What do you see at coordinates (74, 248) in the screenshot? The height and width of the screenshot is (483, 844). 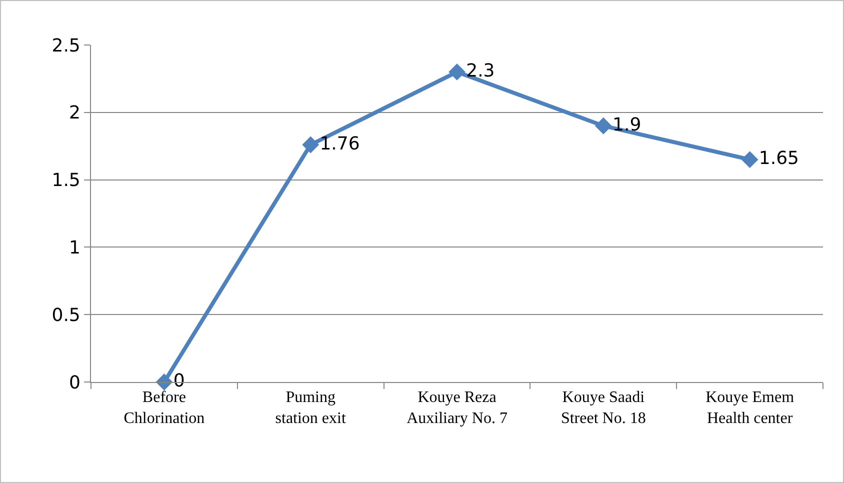 I see `y-tick-label: 1` at bounding box center [74, 248].